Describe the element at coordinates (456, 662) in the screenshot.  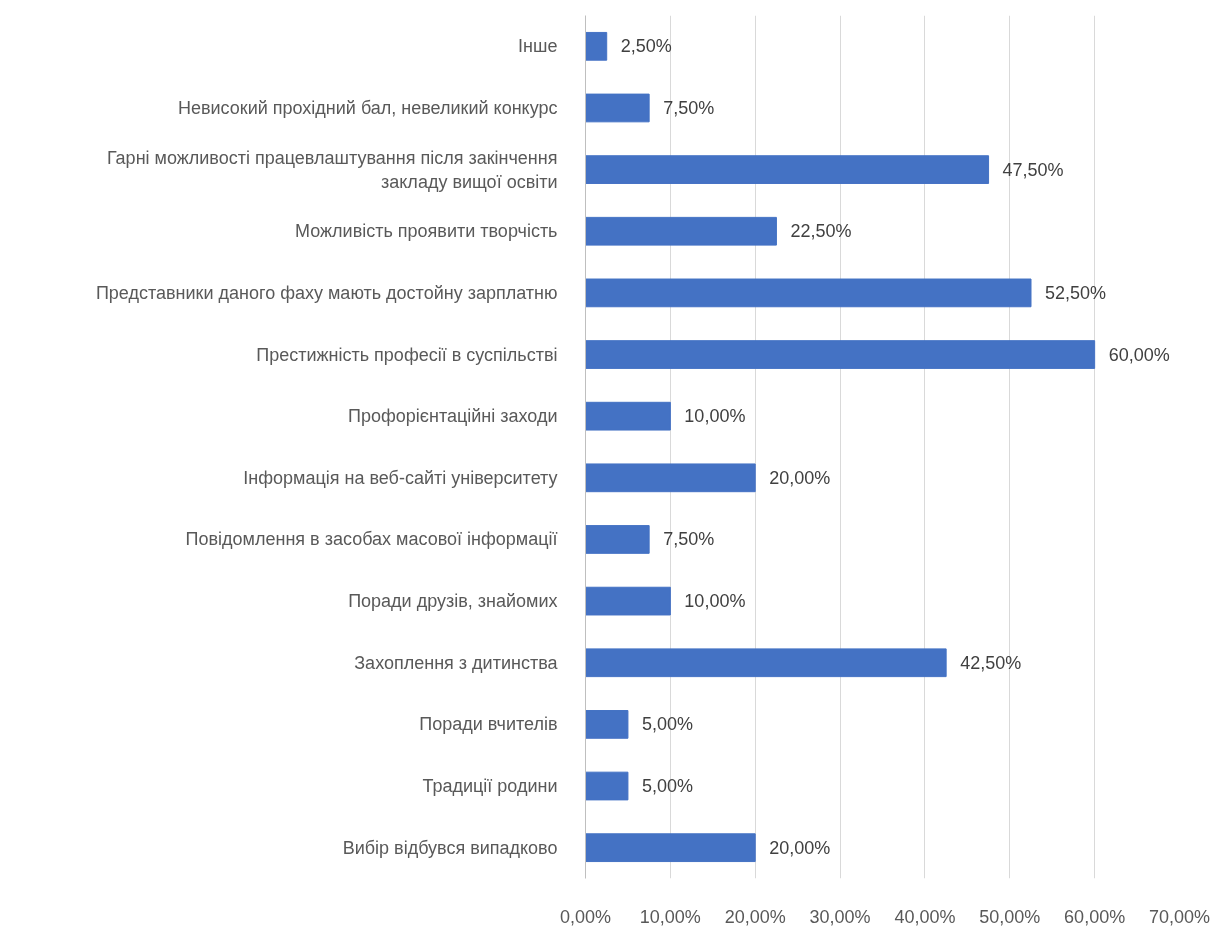
I see `y-tick-label: Захоплення з дитинства` at that location.